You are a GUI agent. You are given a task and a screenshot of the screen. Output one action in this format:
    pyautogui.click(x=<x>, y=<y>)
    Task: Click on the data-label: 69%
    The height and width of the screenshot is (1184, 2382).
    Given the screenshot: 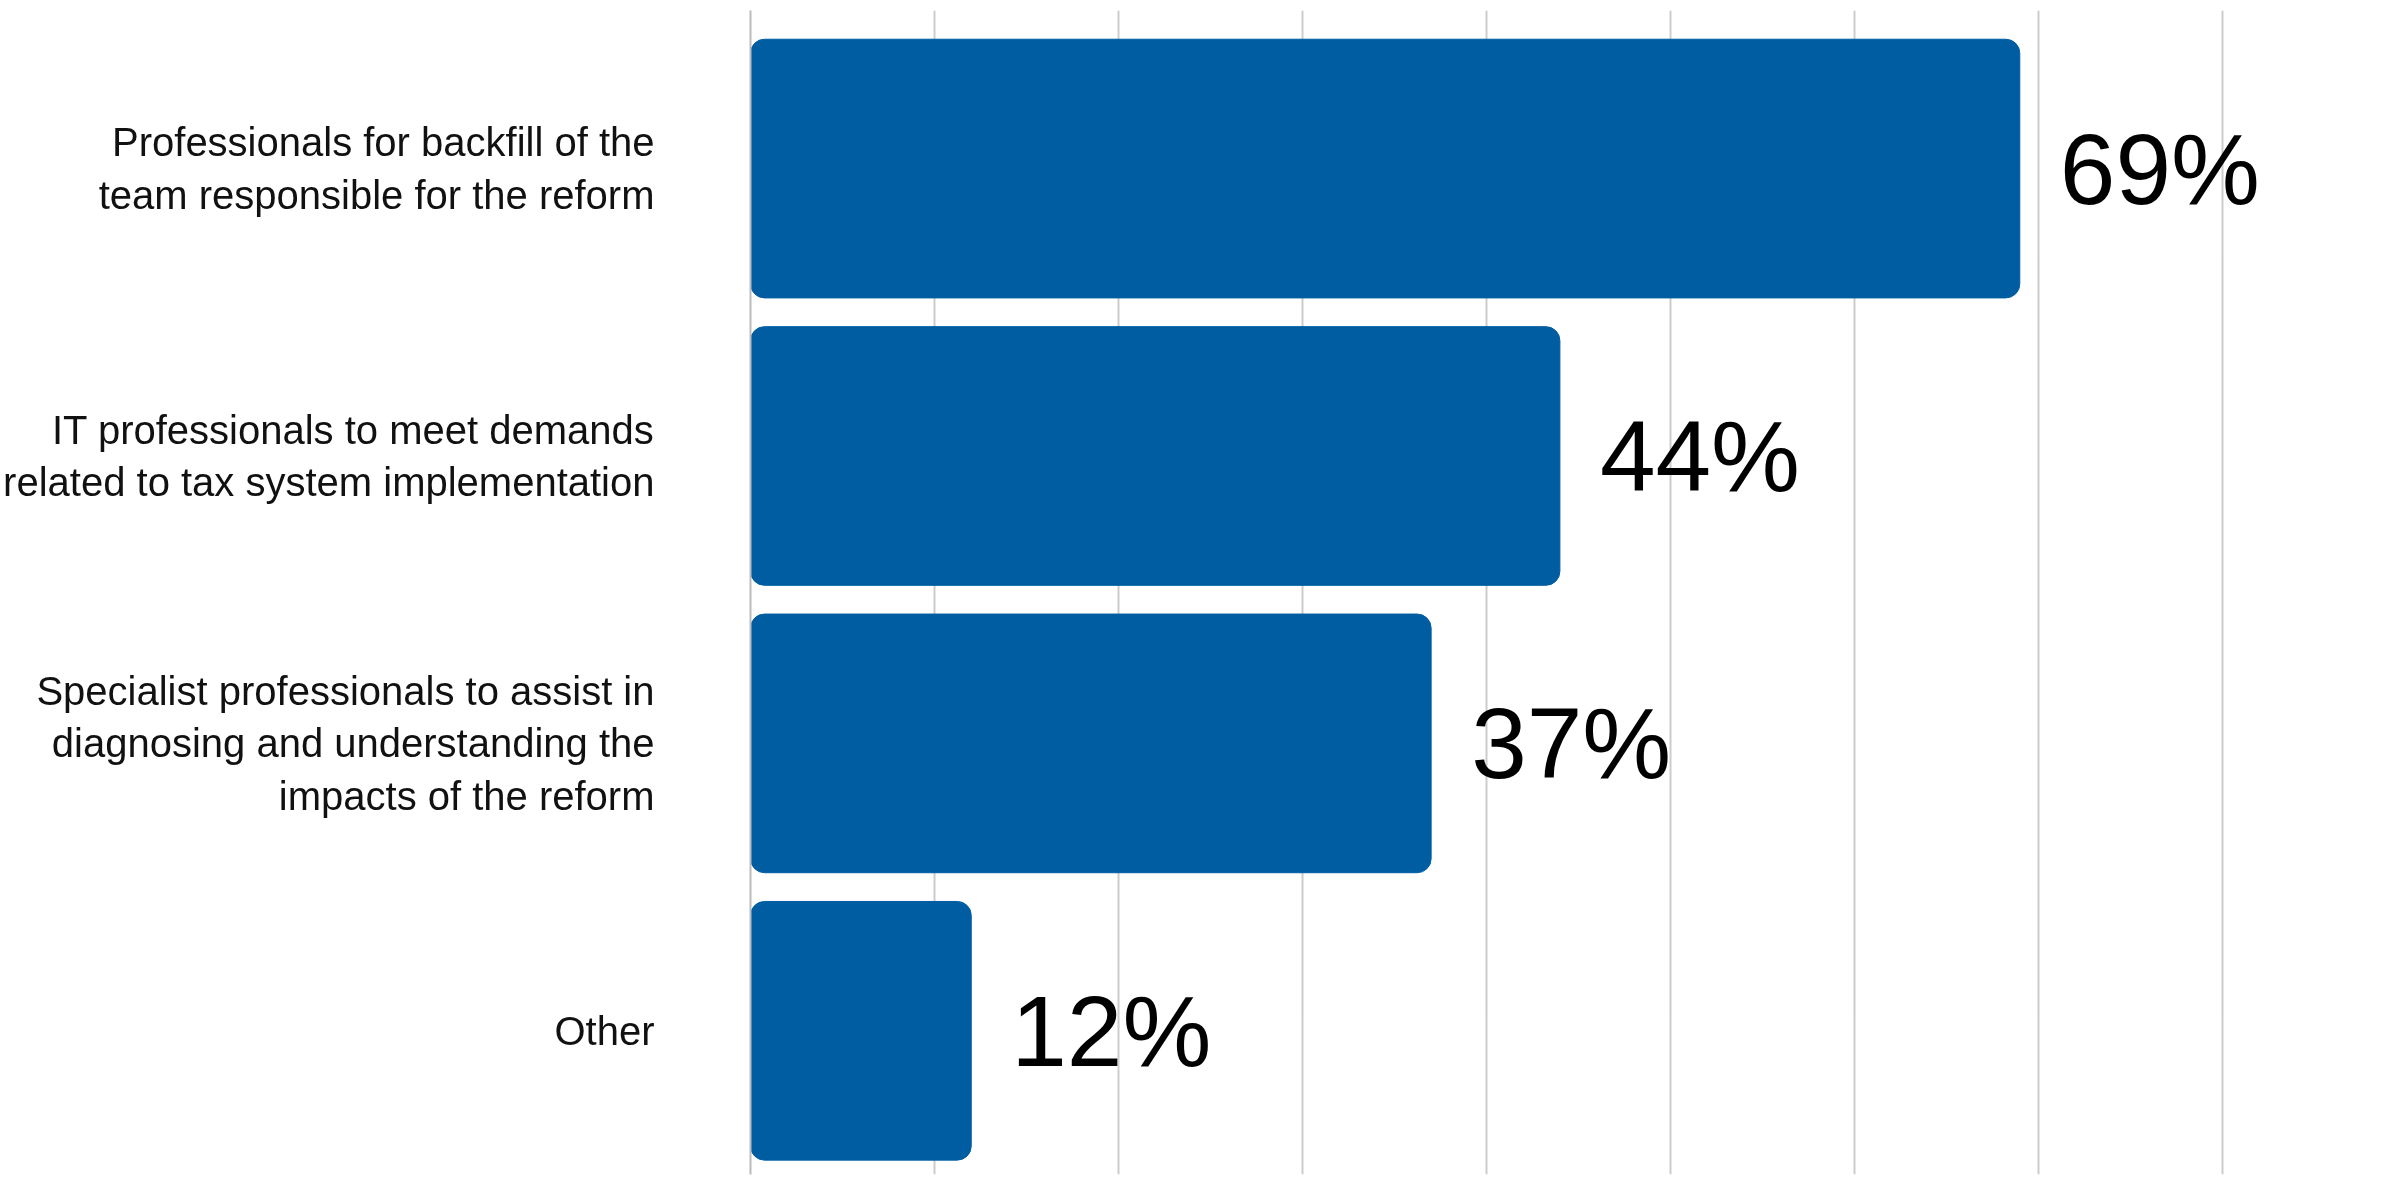 What is the action you would take?
    pyautogui.click(x=2159, y=168)
    